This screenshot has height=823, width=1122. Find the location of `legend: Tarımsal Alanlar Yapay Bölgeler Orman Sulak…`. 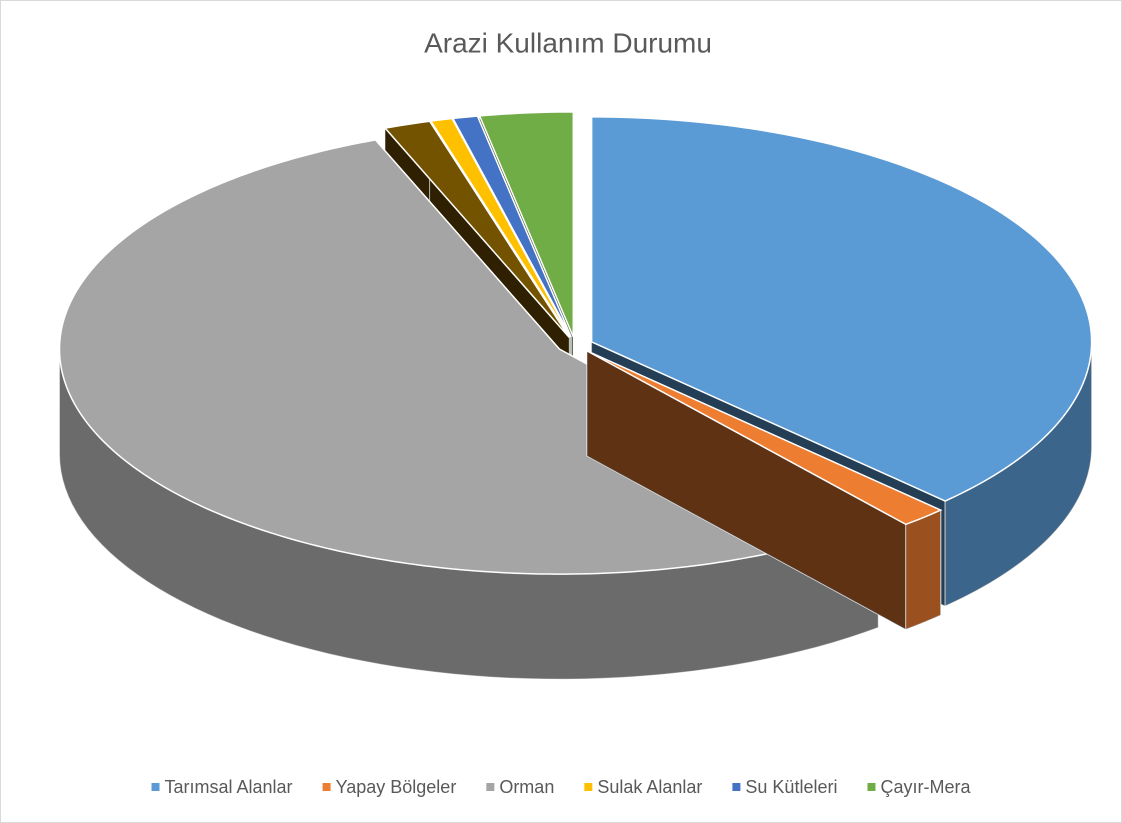

legend: Tarımsal Alanlar Yapay Bölgeler Orman Sulak… is located at coordinates (561, 787).